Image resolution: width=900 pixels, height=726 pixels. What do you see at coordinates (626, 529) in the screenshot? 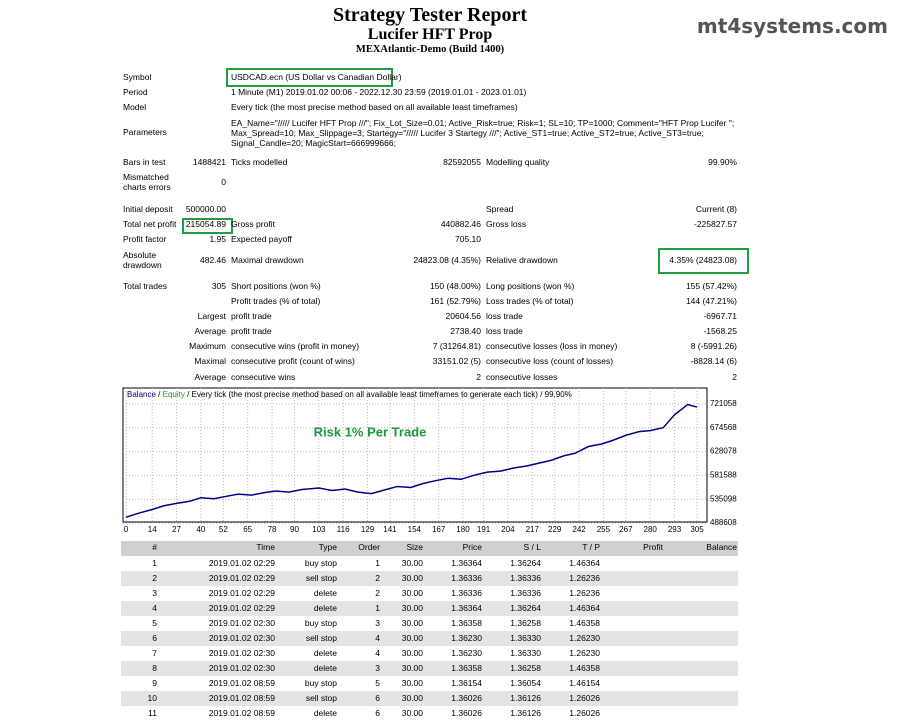
I see `x-tick-label: 267` at bounding box center [626, 529].